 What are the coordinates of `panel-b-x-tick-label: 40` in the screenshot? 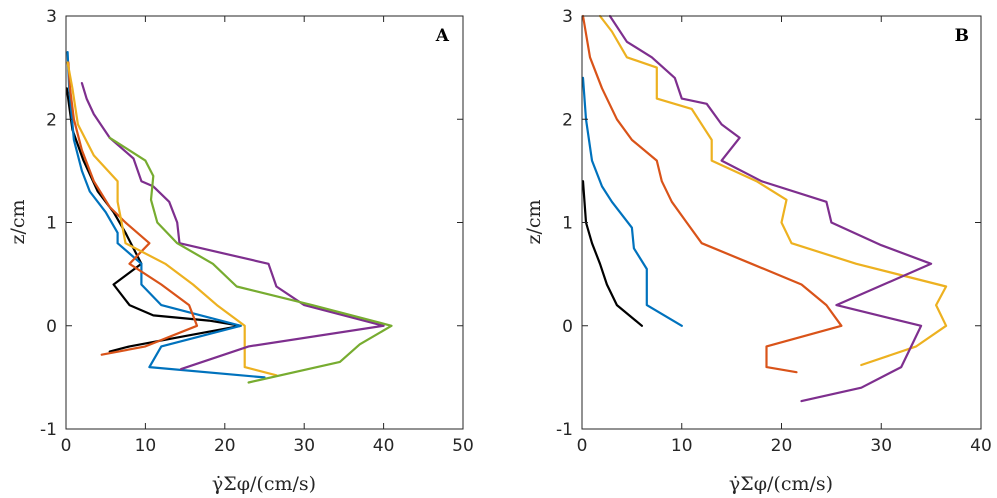 It's located at (981, 446).